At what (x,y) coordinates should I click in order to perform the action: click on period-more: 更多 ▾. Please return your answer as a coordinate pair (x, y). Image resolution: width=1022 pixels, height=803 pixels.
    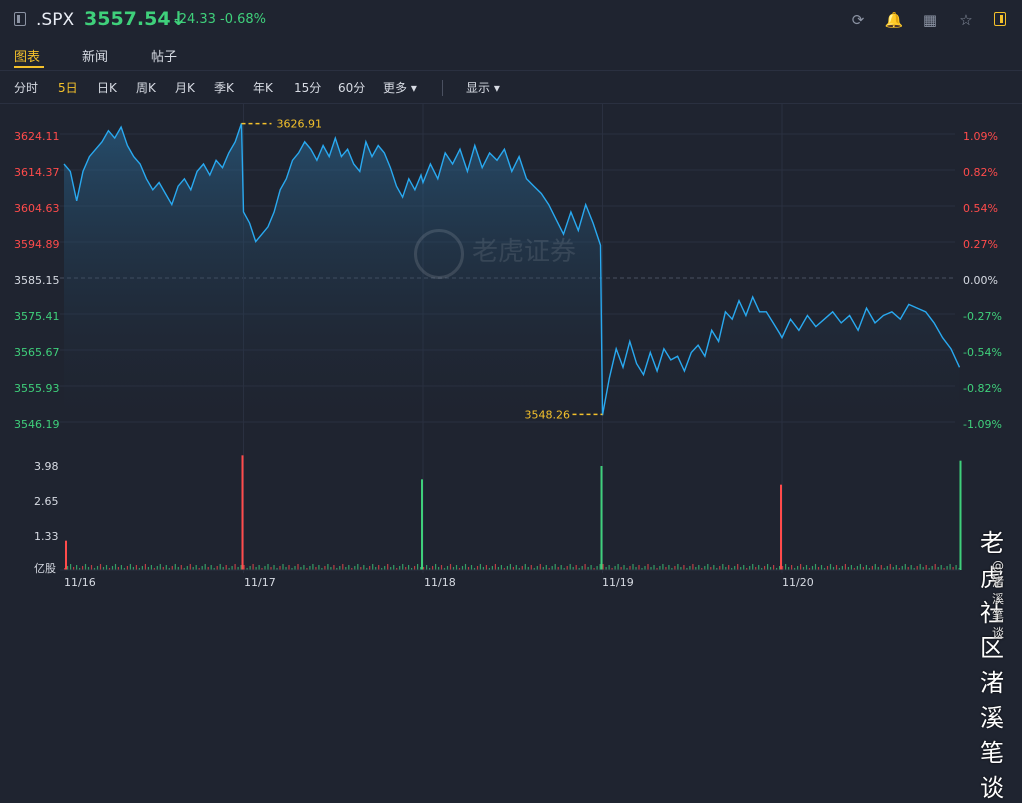
    Looking at the image, I should click on (400, 88).